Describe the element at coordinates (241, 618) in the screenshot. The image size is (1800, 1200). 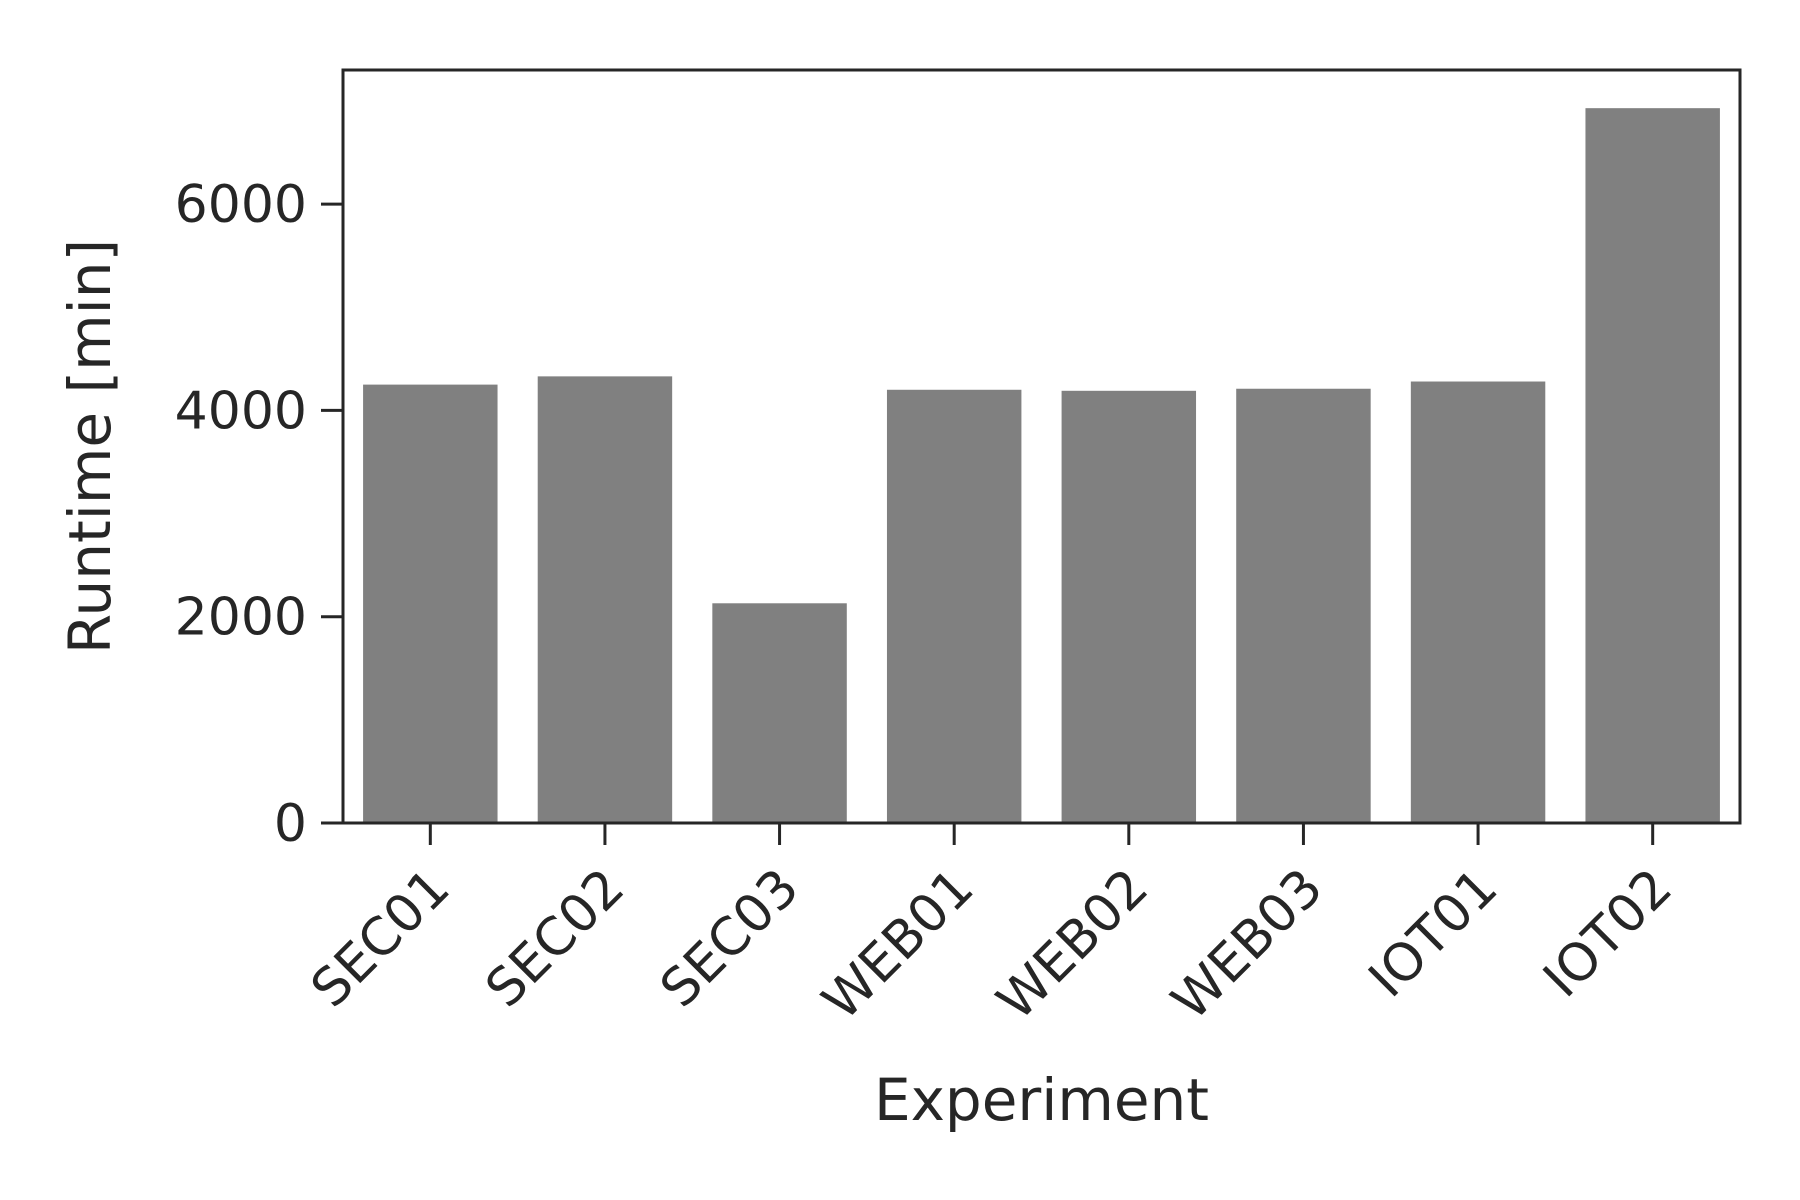
I see `y-tick-label: 2000` at that location.